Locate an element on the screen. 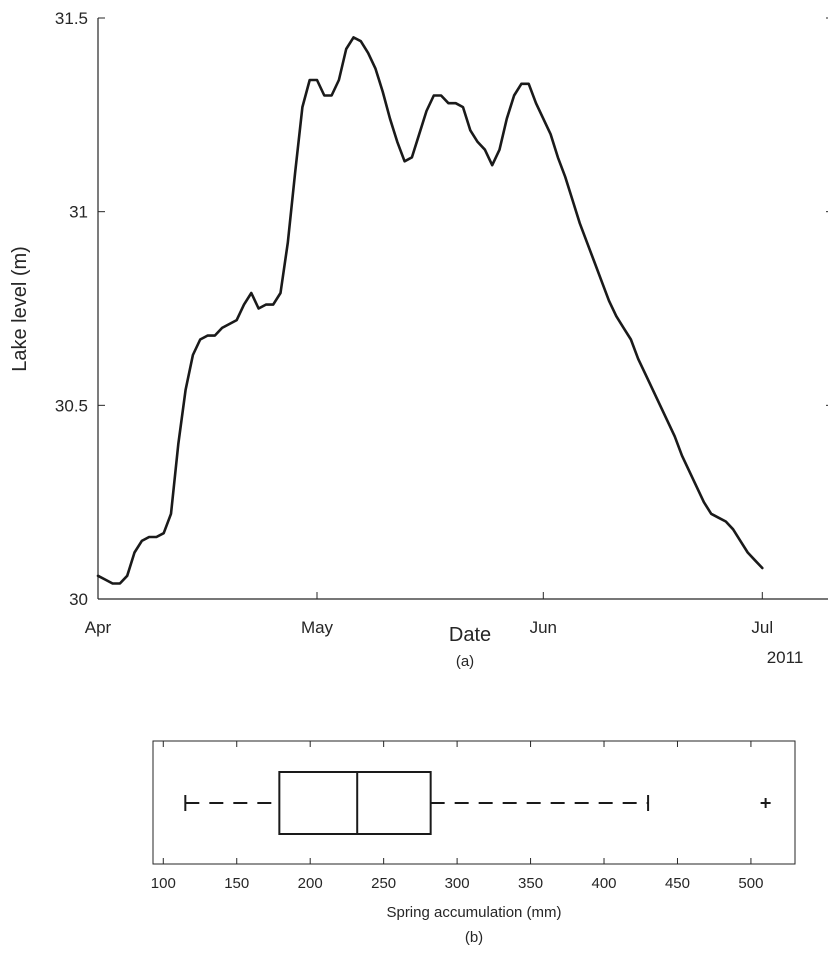  x-axis-label-b: Spring accumulation (mm) is located at coordinates (473, 912).